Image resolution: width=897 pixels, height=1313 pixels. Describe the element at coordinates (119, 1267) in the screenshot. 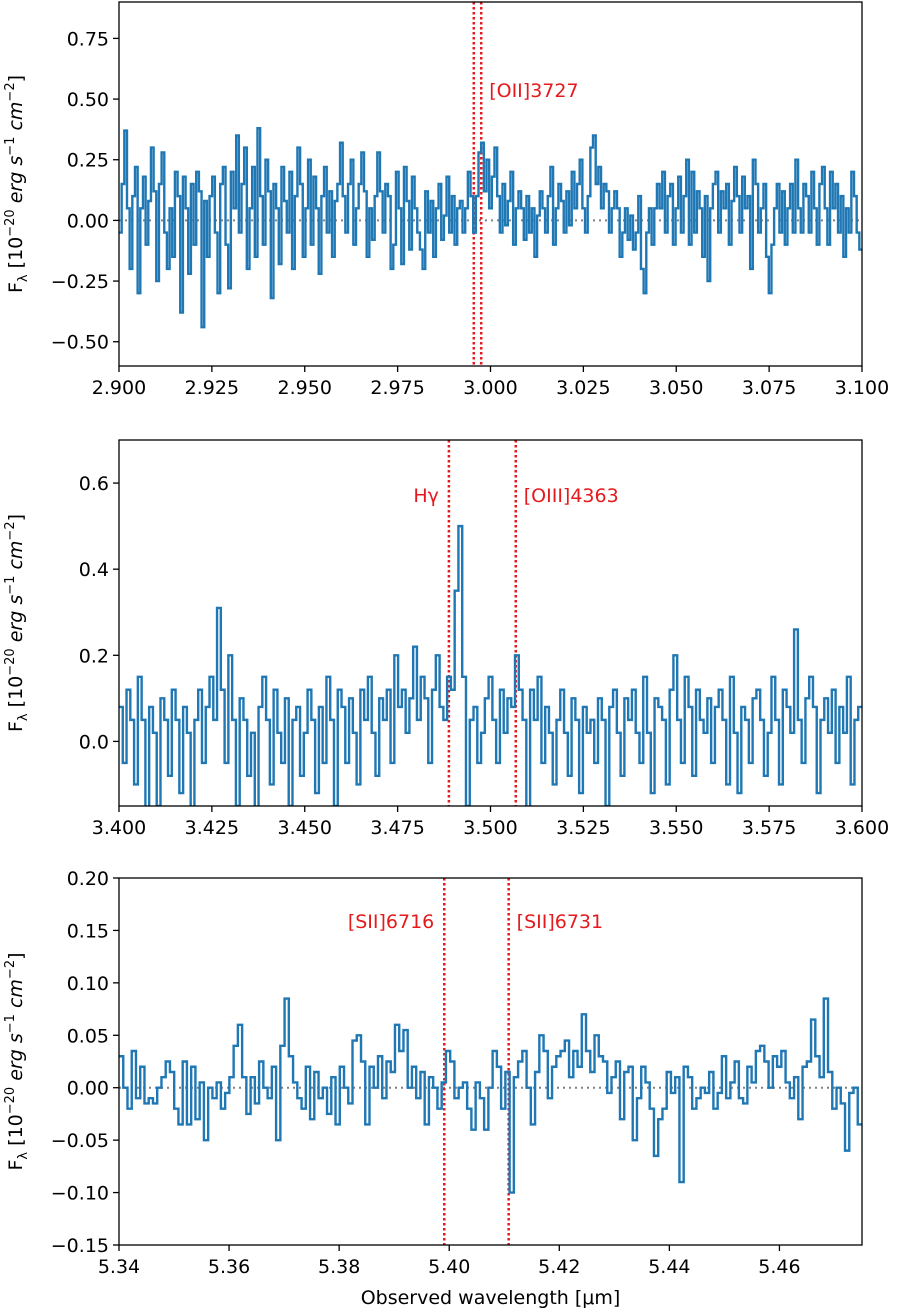

I see `x-tick-label: 5.34` at that location.